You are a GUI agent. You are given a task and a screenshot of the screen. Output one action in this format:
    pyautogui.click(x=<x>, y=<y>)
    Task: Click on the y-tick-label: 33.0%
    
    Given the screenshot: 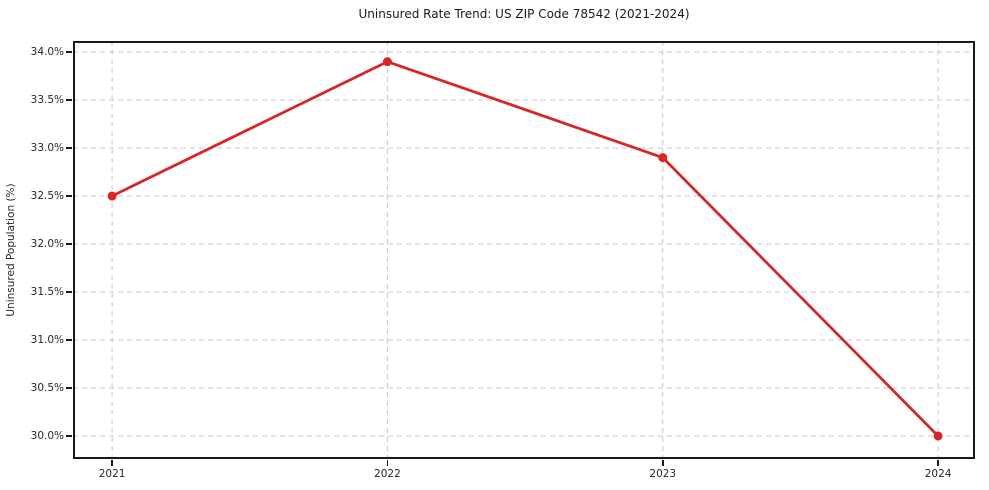 What is the action you would take?
    pyautogui.click(x=47, y=148)
    